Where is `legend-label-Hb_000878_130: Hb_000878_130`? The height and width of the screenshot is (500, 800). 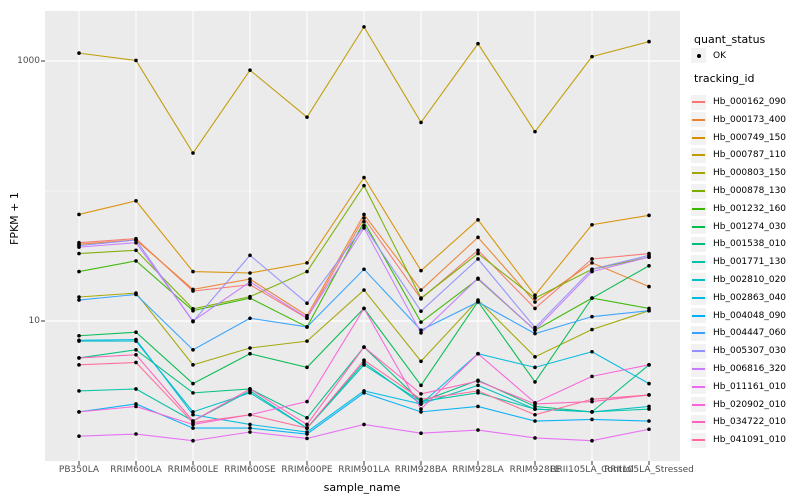
legend-label-Hb_000878_130: Hb_000878_130 is located at coordinates (750, 191).